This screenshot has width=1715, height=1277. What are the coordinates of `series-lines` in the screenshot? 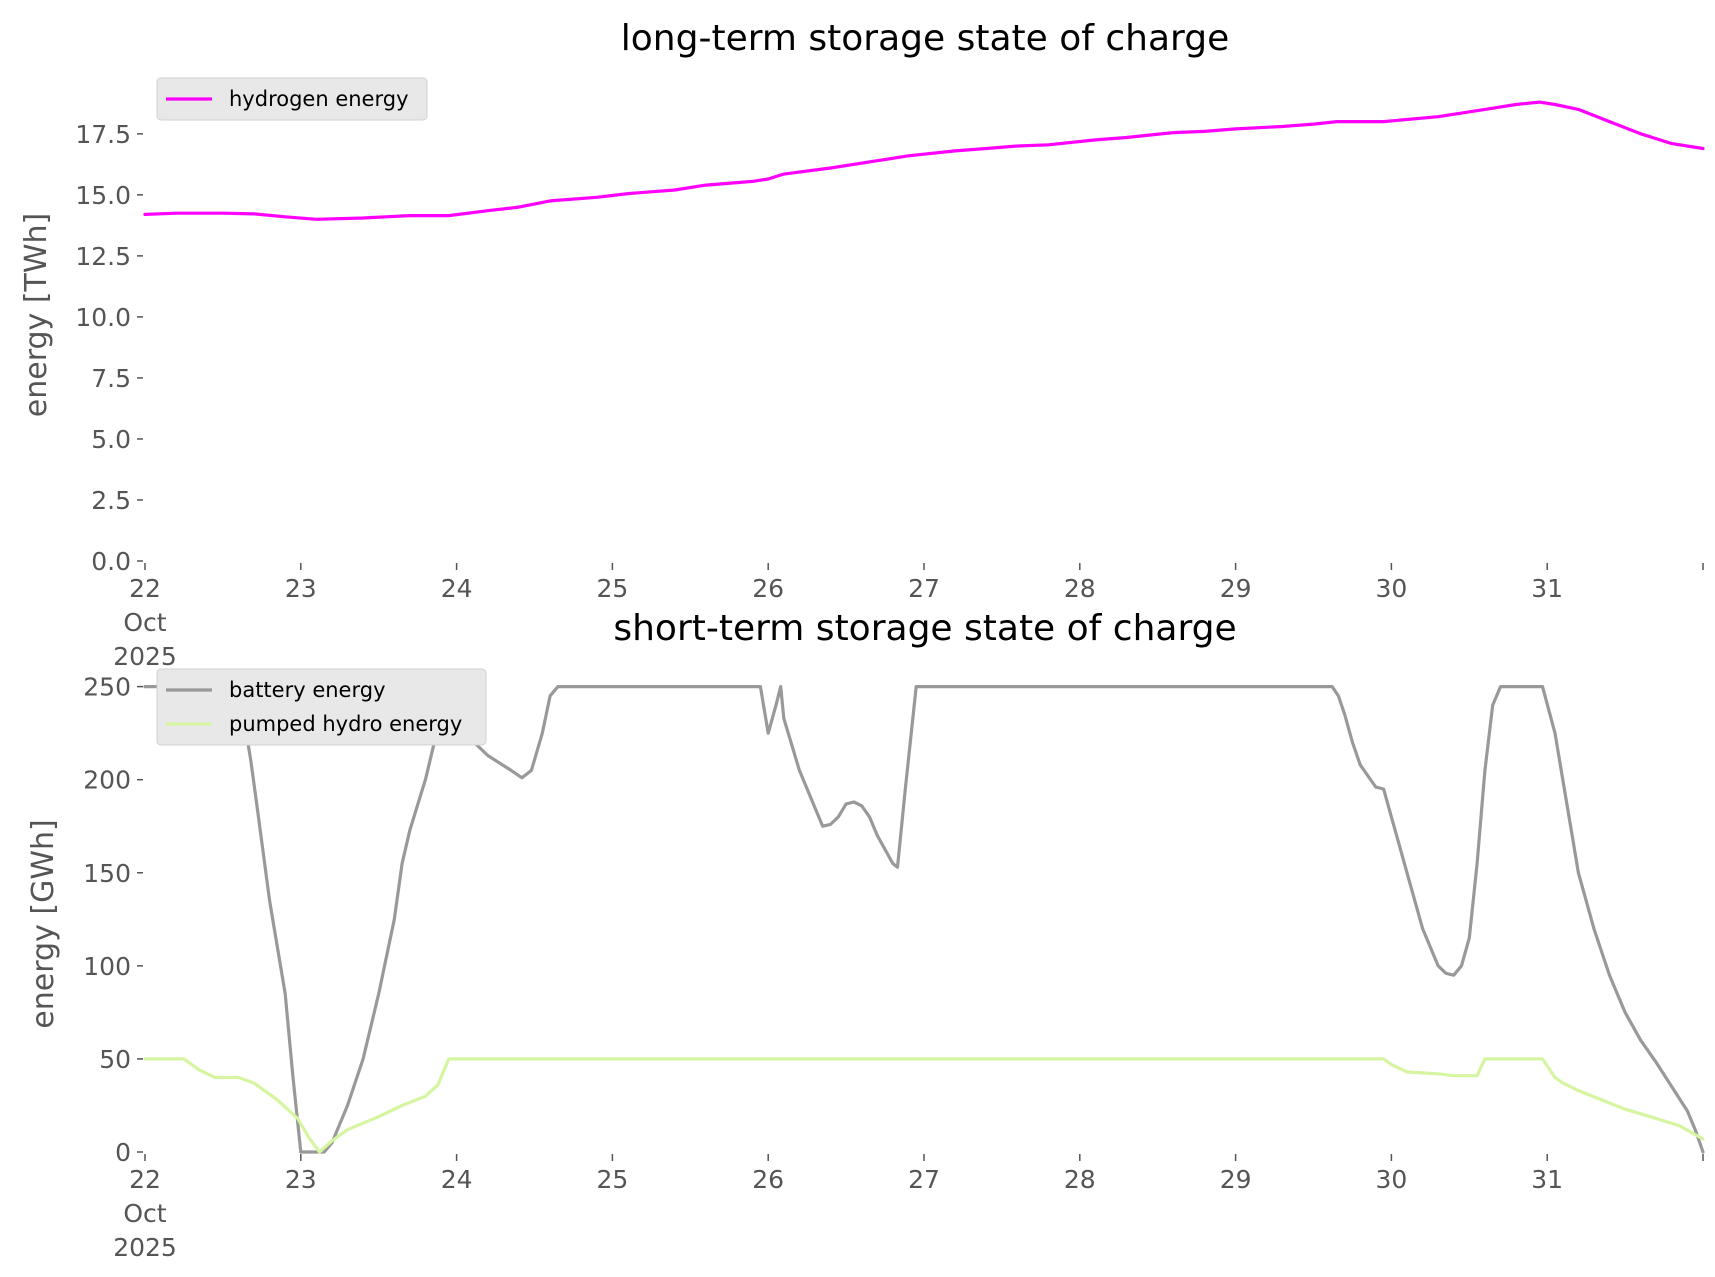 It's located at (924, 160).